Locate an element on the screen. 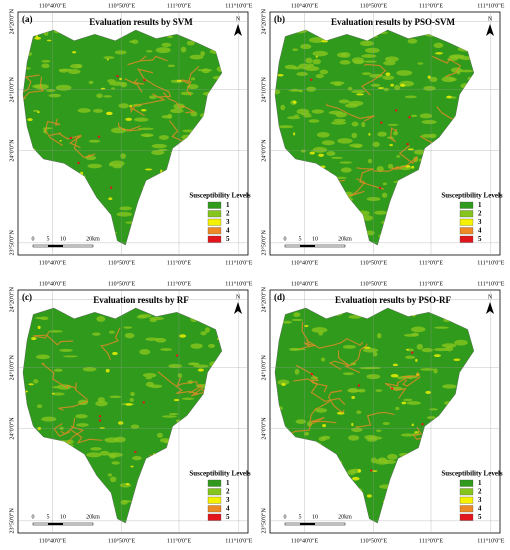 The height and width of the screenshot is (550, 510). north-arrow is located at coordinates (490, 30).